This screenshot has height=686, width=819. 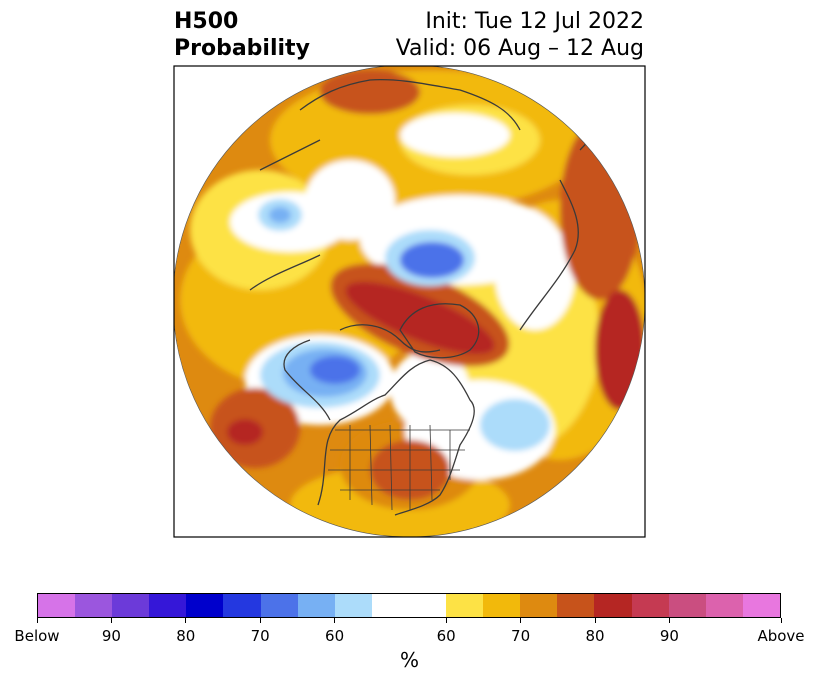 What do you see at coordinates (399, 467) in the screenshot?
I see `us-state-borders` at bounding box center [399, 467].